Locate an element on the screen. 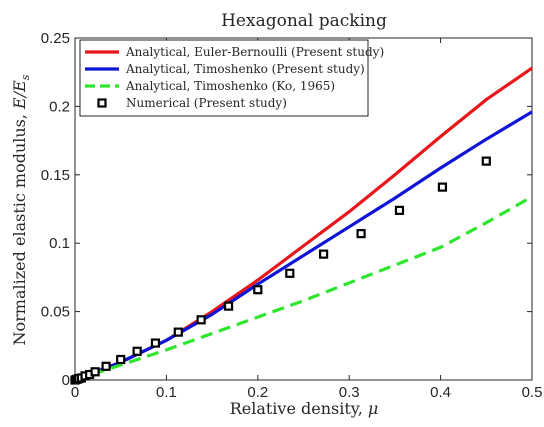 Image resolution: width=544 pixels, height=427 pixels. legend-entry-4: Numerical (Present study) is located at coordinates (206, 103).